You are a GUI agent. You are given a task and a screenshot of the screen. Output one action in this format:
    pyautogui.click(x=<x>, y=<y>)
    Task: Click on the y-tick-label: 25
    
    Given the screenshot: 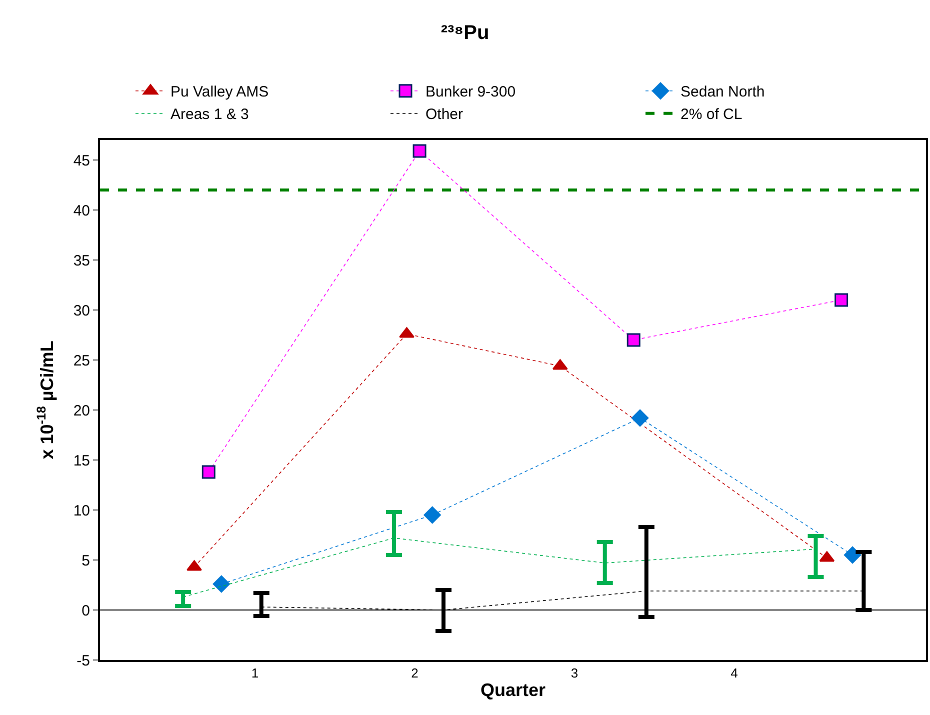 What is the action you would take?
    pyautogui.click(x=81, y=361)
    